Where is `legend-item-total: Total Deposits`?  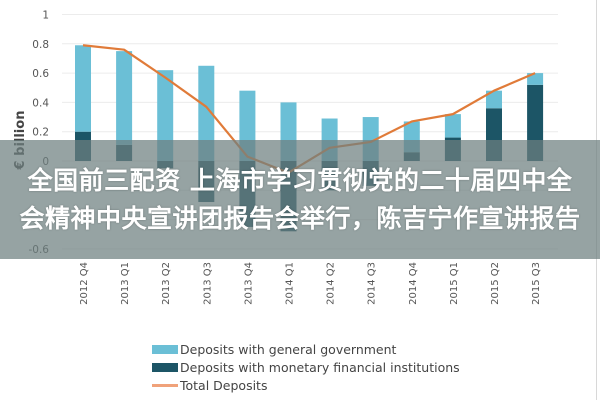 legend-item-total: Total Deposits is located at coordinates (306, 385).